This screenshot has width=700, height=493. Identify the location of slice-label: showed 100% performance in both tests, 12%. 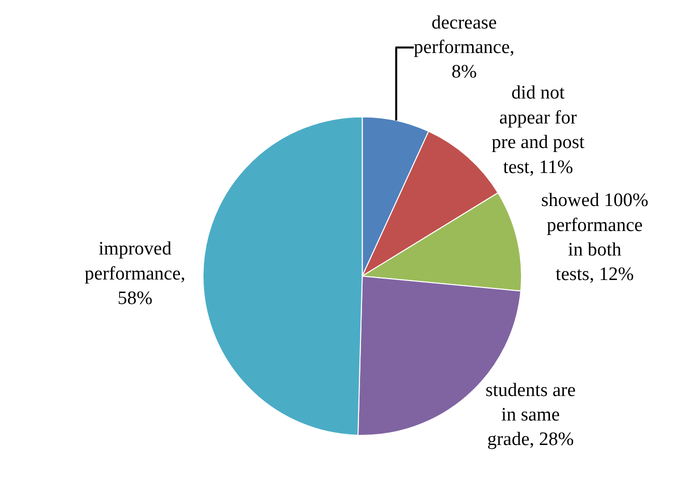
(594, 238).